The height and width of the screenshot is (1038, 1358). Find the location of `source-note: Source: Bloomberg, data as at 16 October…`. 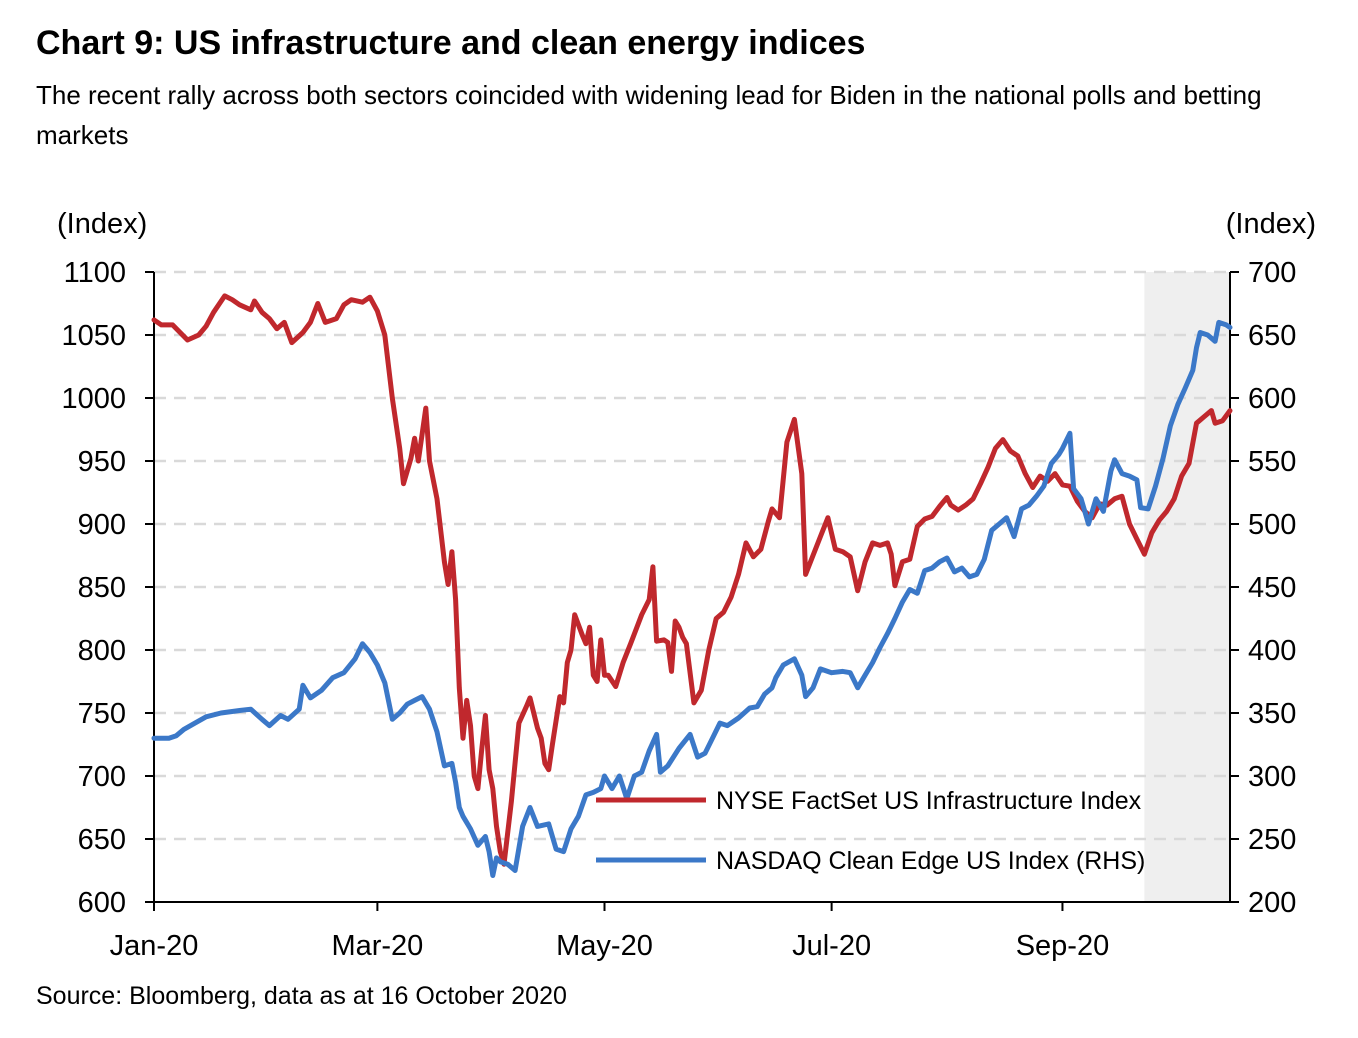

source-note: Source: Bloomberg, data as at 16 October… is located at coordinates (301, 996).